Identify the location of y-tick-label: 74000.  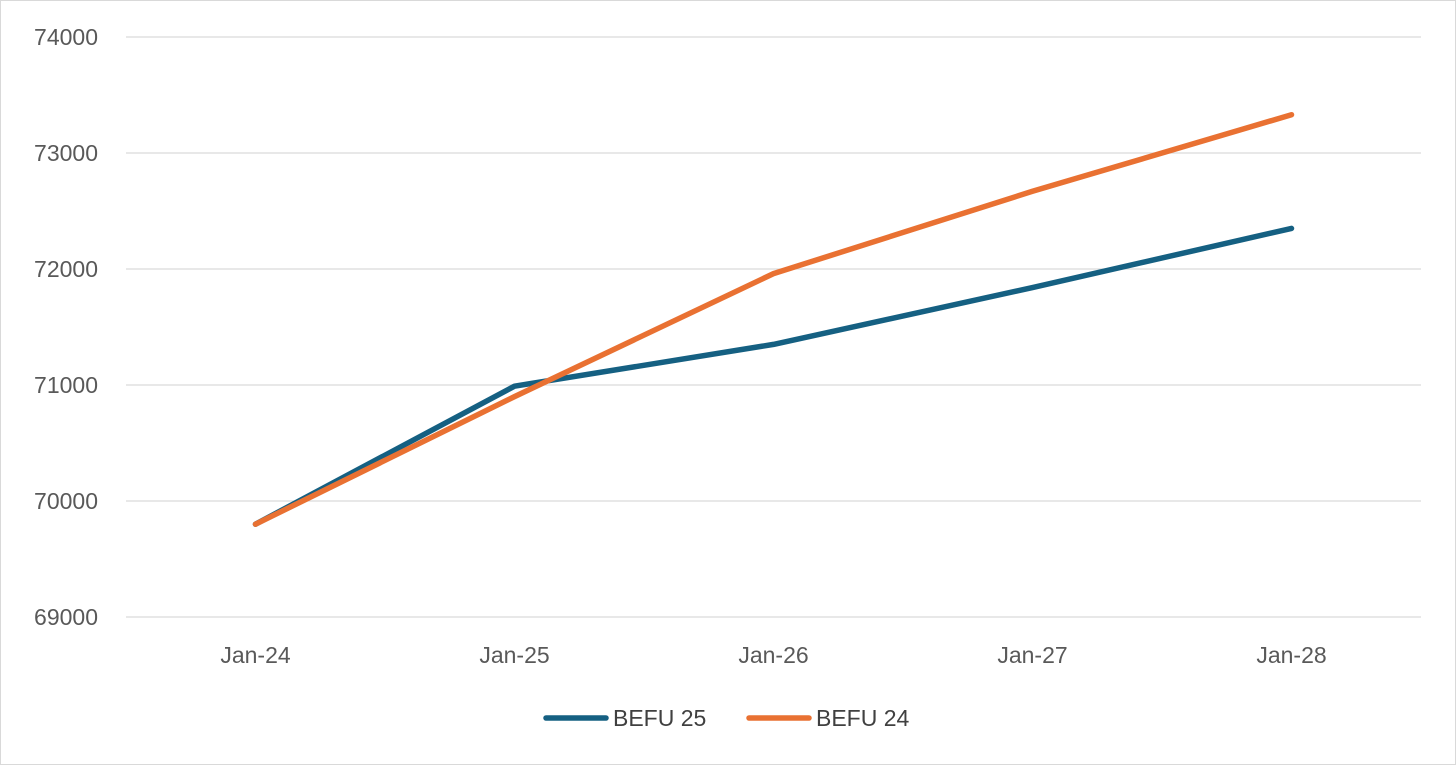
(66, 37).